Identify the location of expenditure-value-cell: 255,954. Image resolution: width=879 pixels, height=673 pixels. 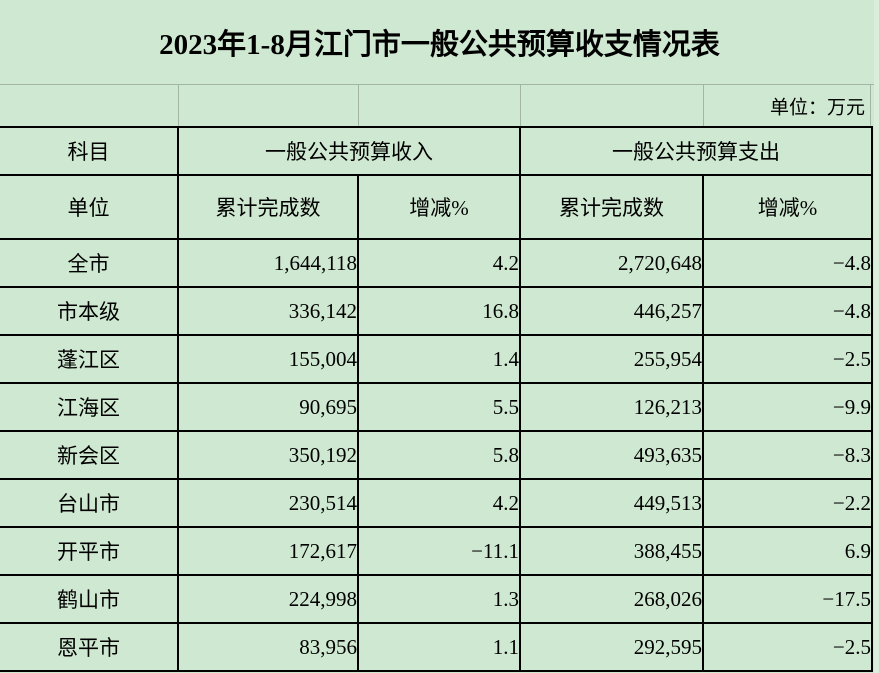
(611, 359).